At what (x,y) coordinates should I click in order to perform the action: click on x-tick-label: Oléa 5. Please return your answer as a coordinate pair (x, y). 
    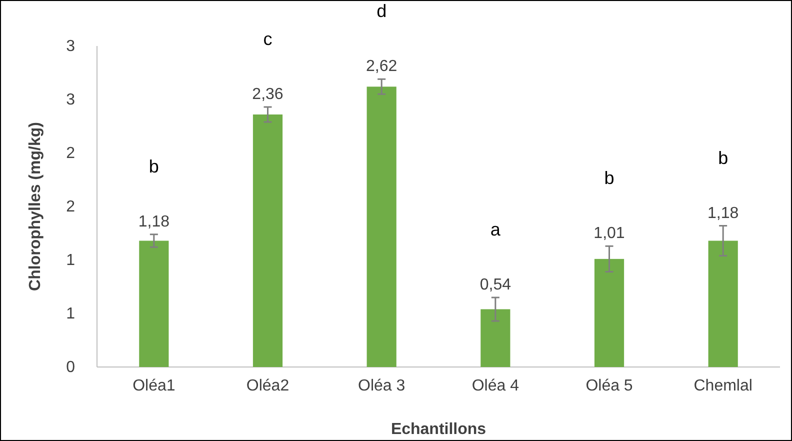
    Looking at the image, I should click on (609, 385).